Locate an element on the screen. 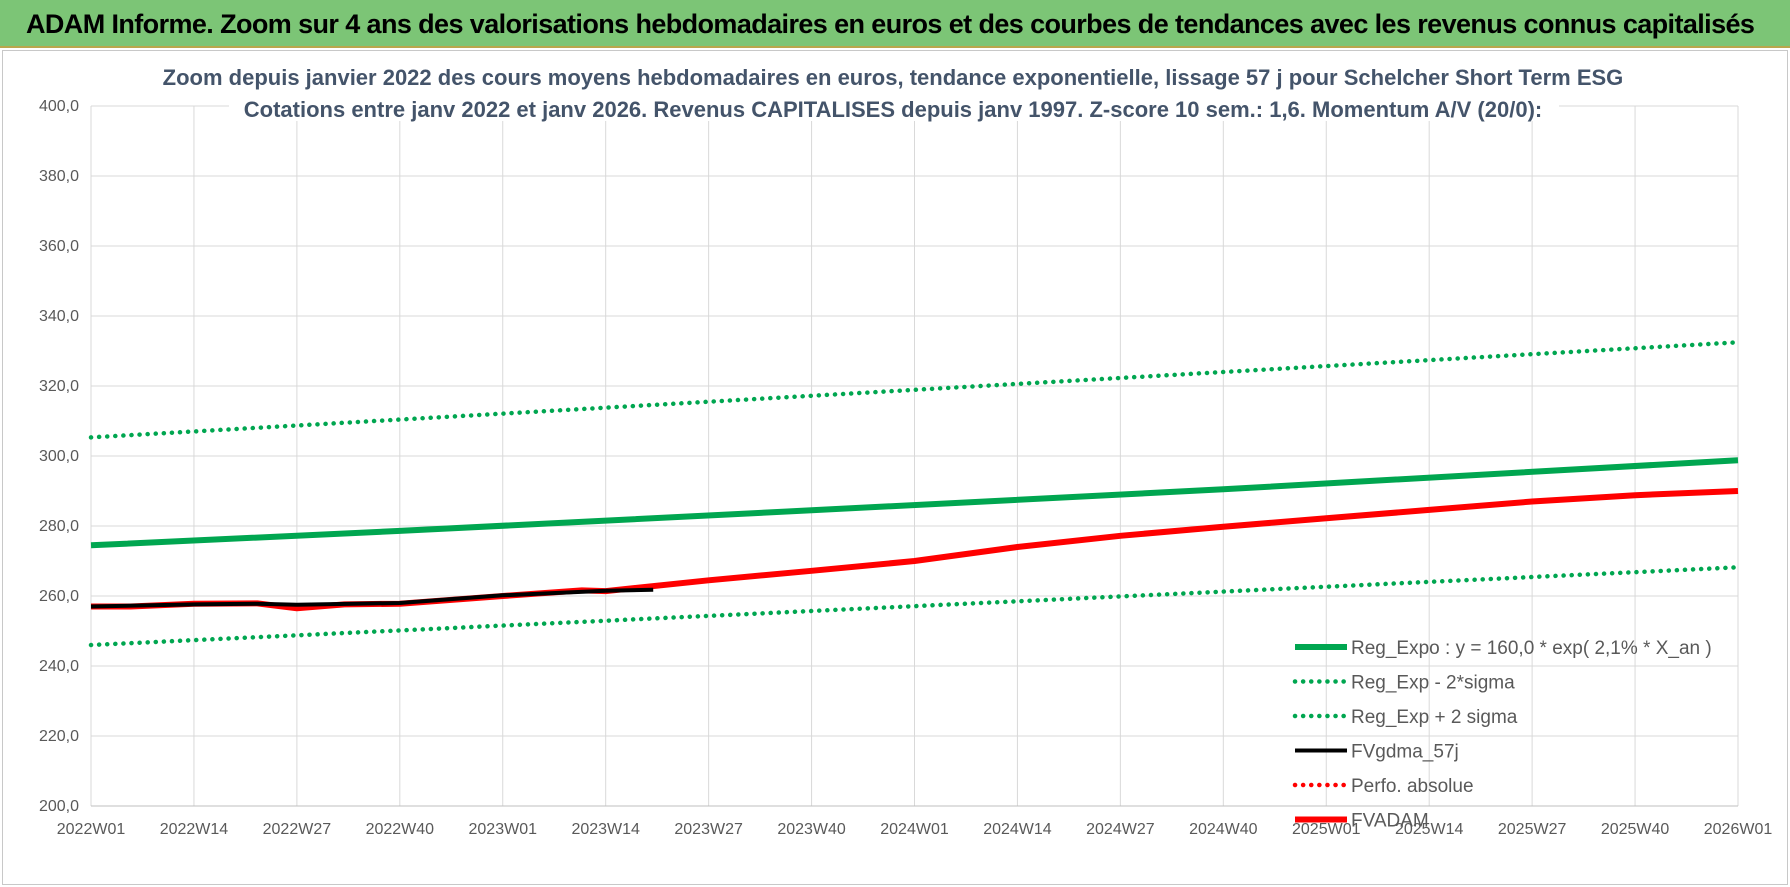 This screenshot has height=887, width=1790. x-tick-label: 2022W27 is located at coordinates (297, 829).